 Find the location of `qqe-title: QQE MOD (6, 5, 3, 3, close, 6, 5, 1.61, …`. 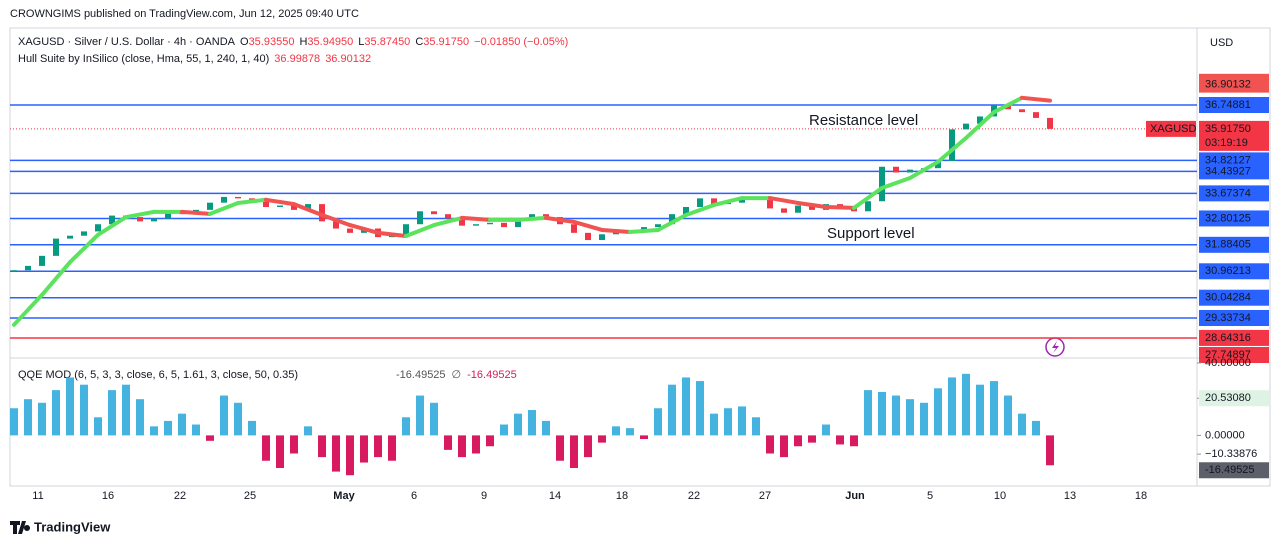

qqe-title: QQE MOD (6, 5, 3, 3, close, 6, 5, 1.61, … is located at coordinates (158, 375).